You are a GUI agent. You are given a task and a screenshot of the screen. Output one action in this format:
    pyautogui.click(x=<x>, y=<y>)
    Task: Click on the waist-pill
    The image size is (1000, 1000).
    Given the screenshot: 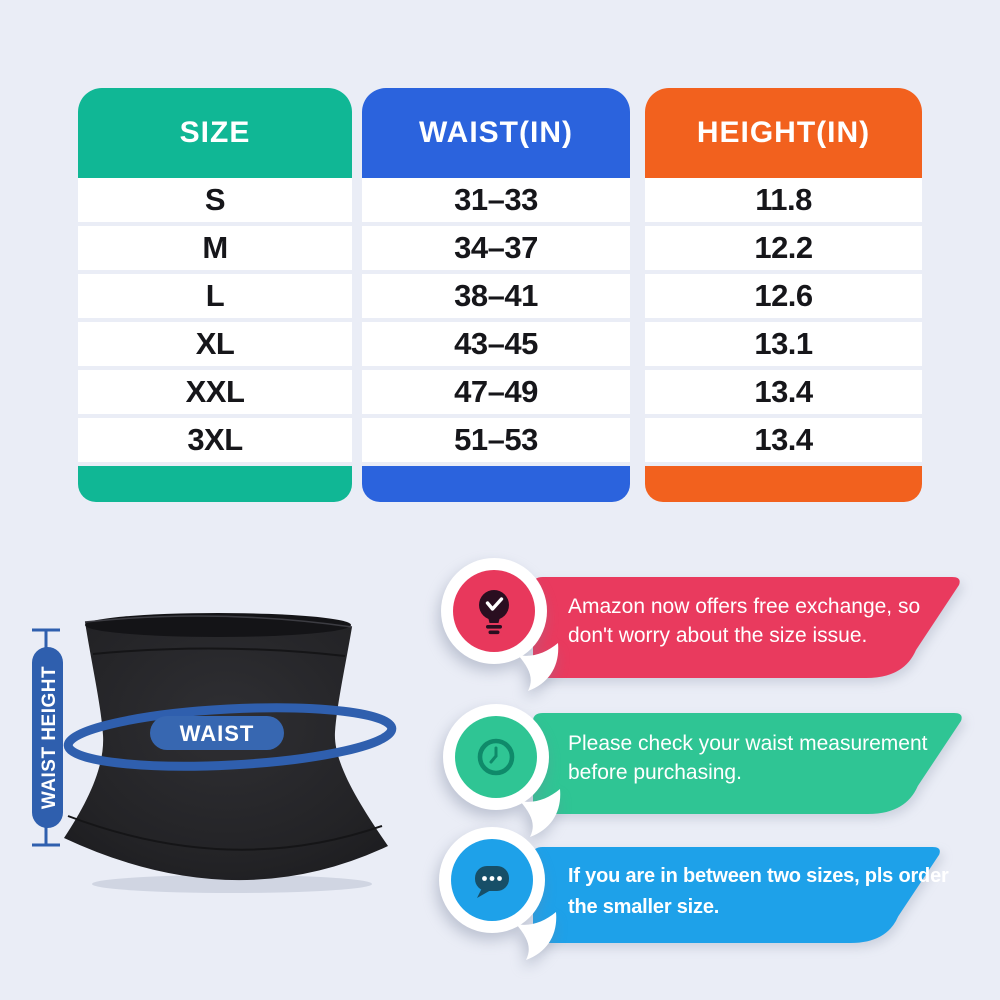 What is the action you would take?
    pyautogui.click(x=217, y=733)
    